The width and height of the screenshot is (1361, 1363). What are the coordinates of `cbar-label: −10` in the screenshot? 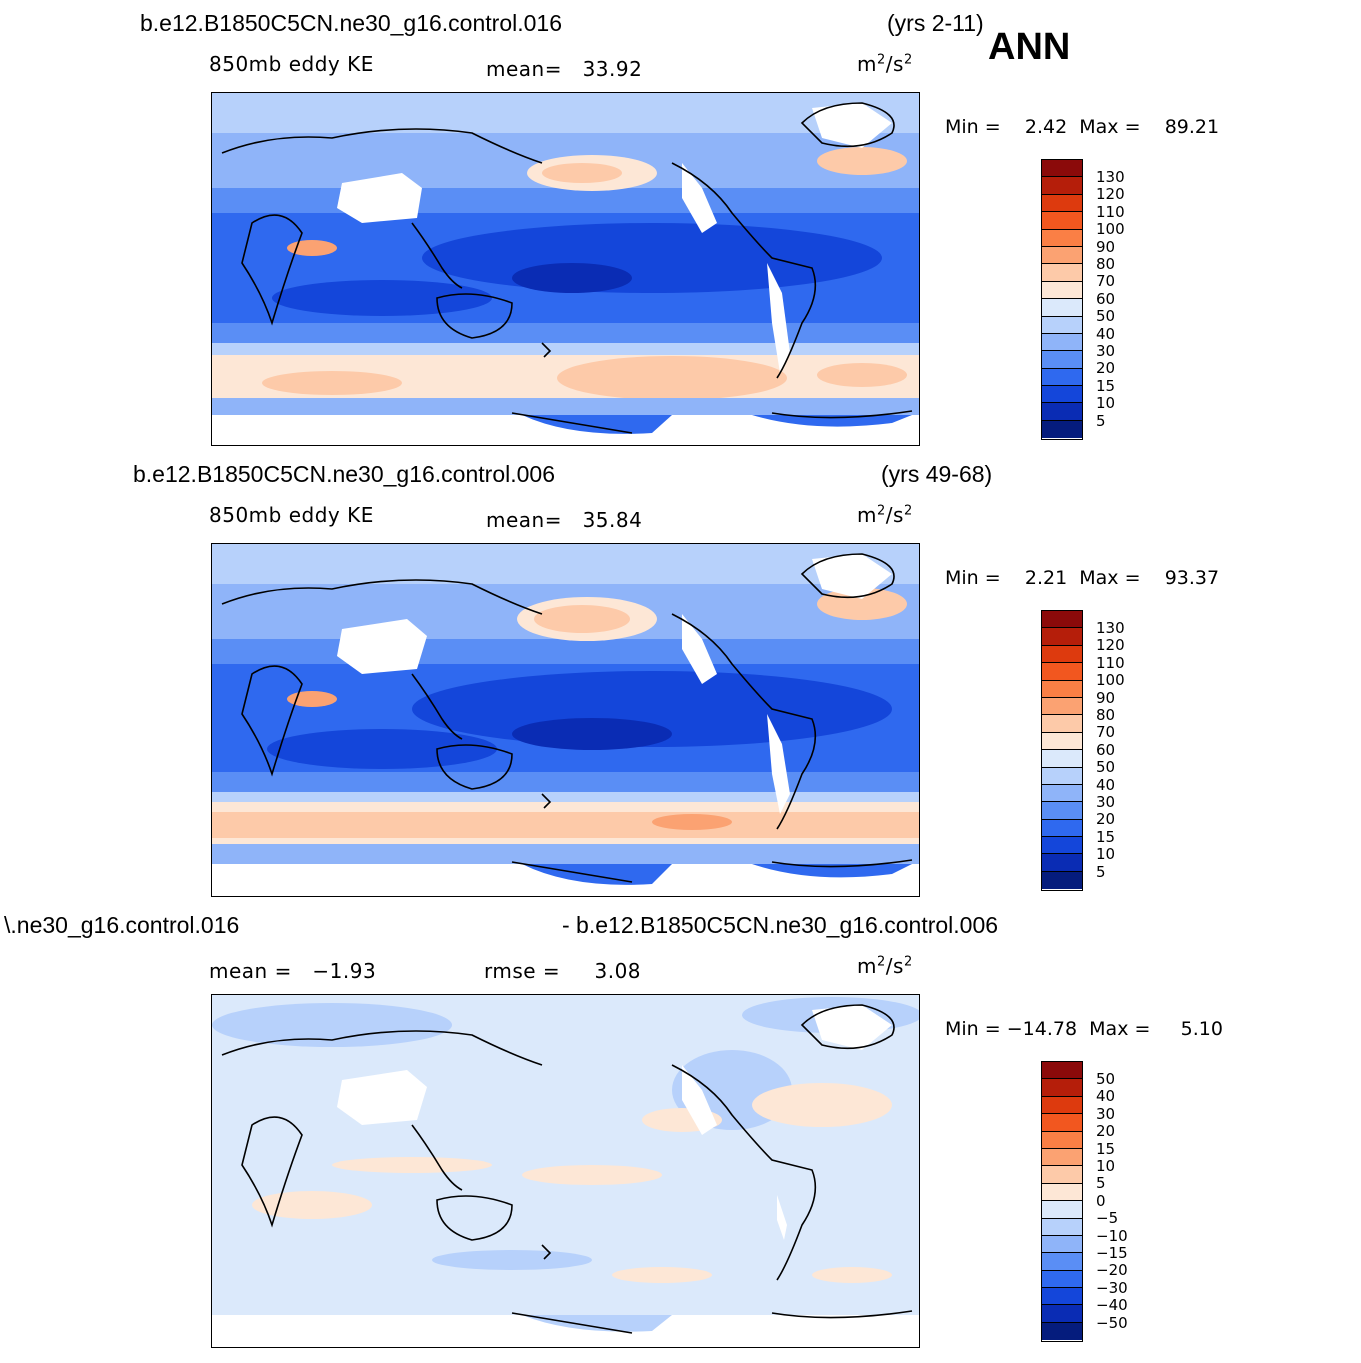 It's located at (1112, 1235).